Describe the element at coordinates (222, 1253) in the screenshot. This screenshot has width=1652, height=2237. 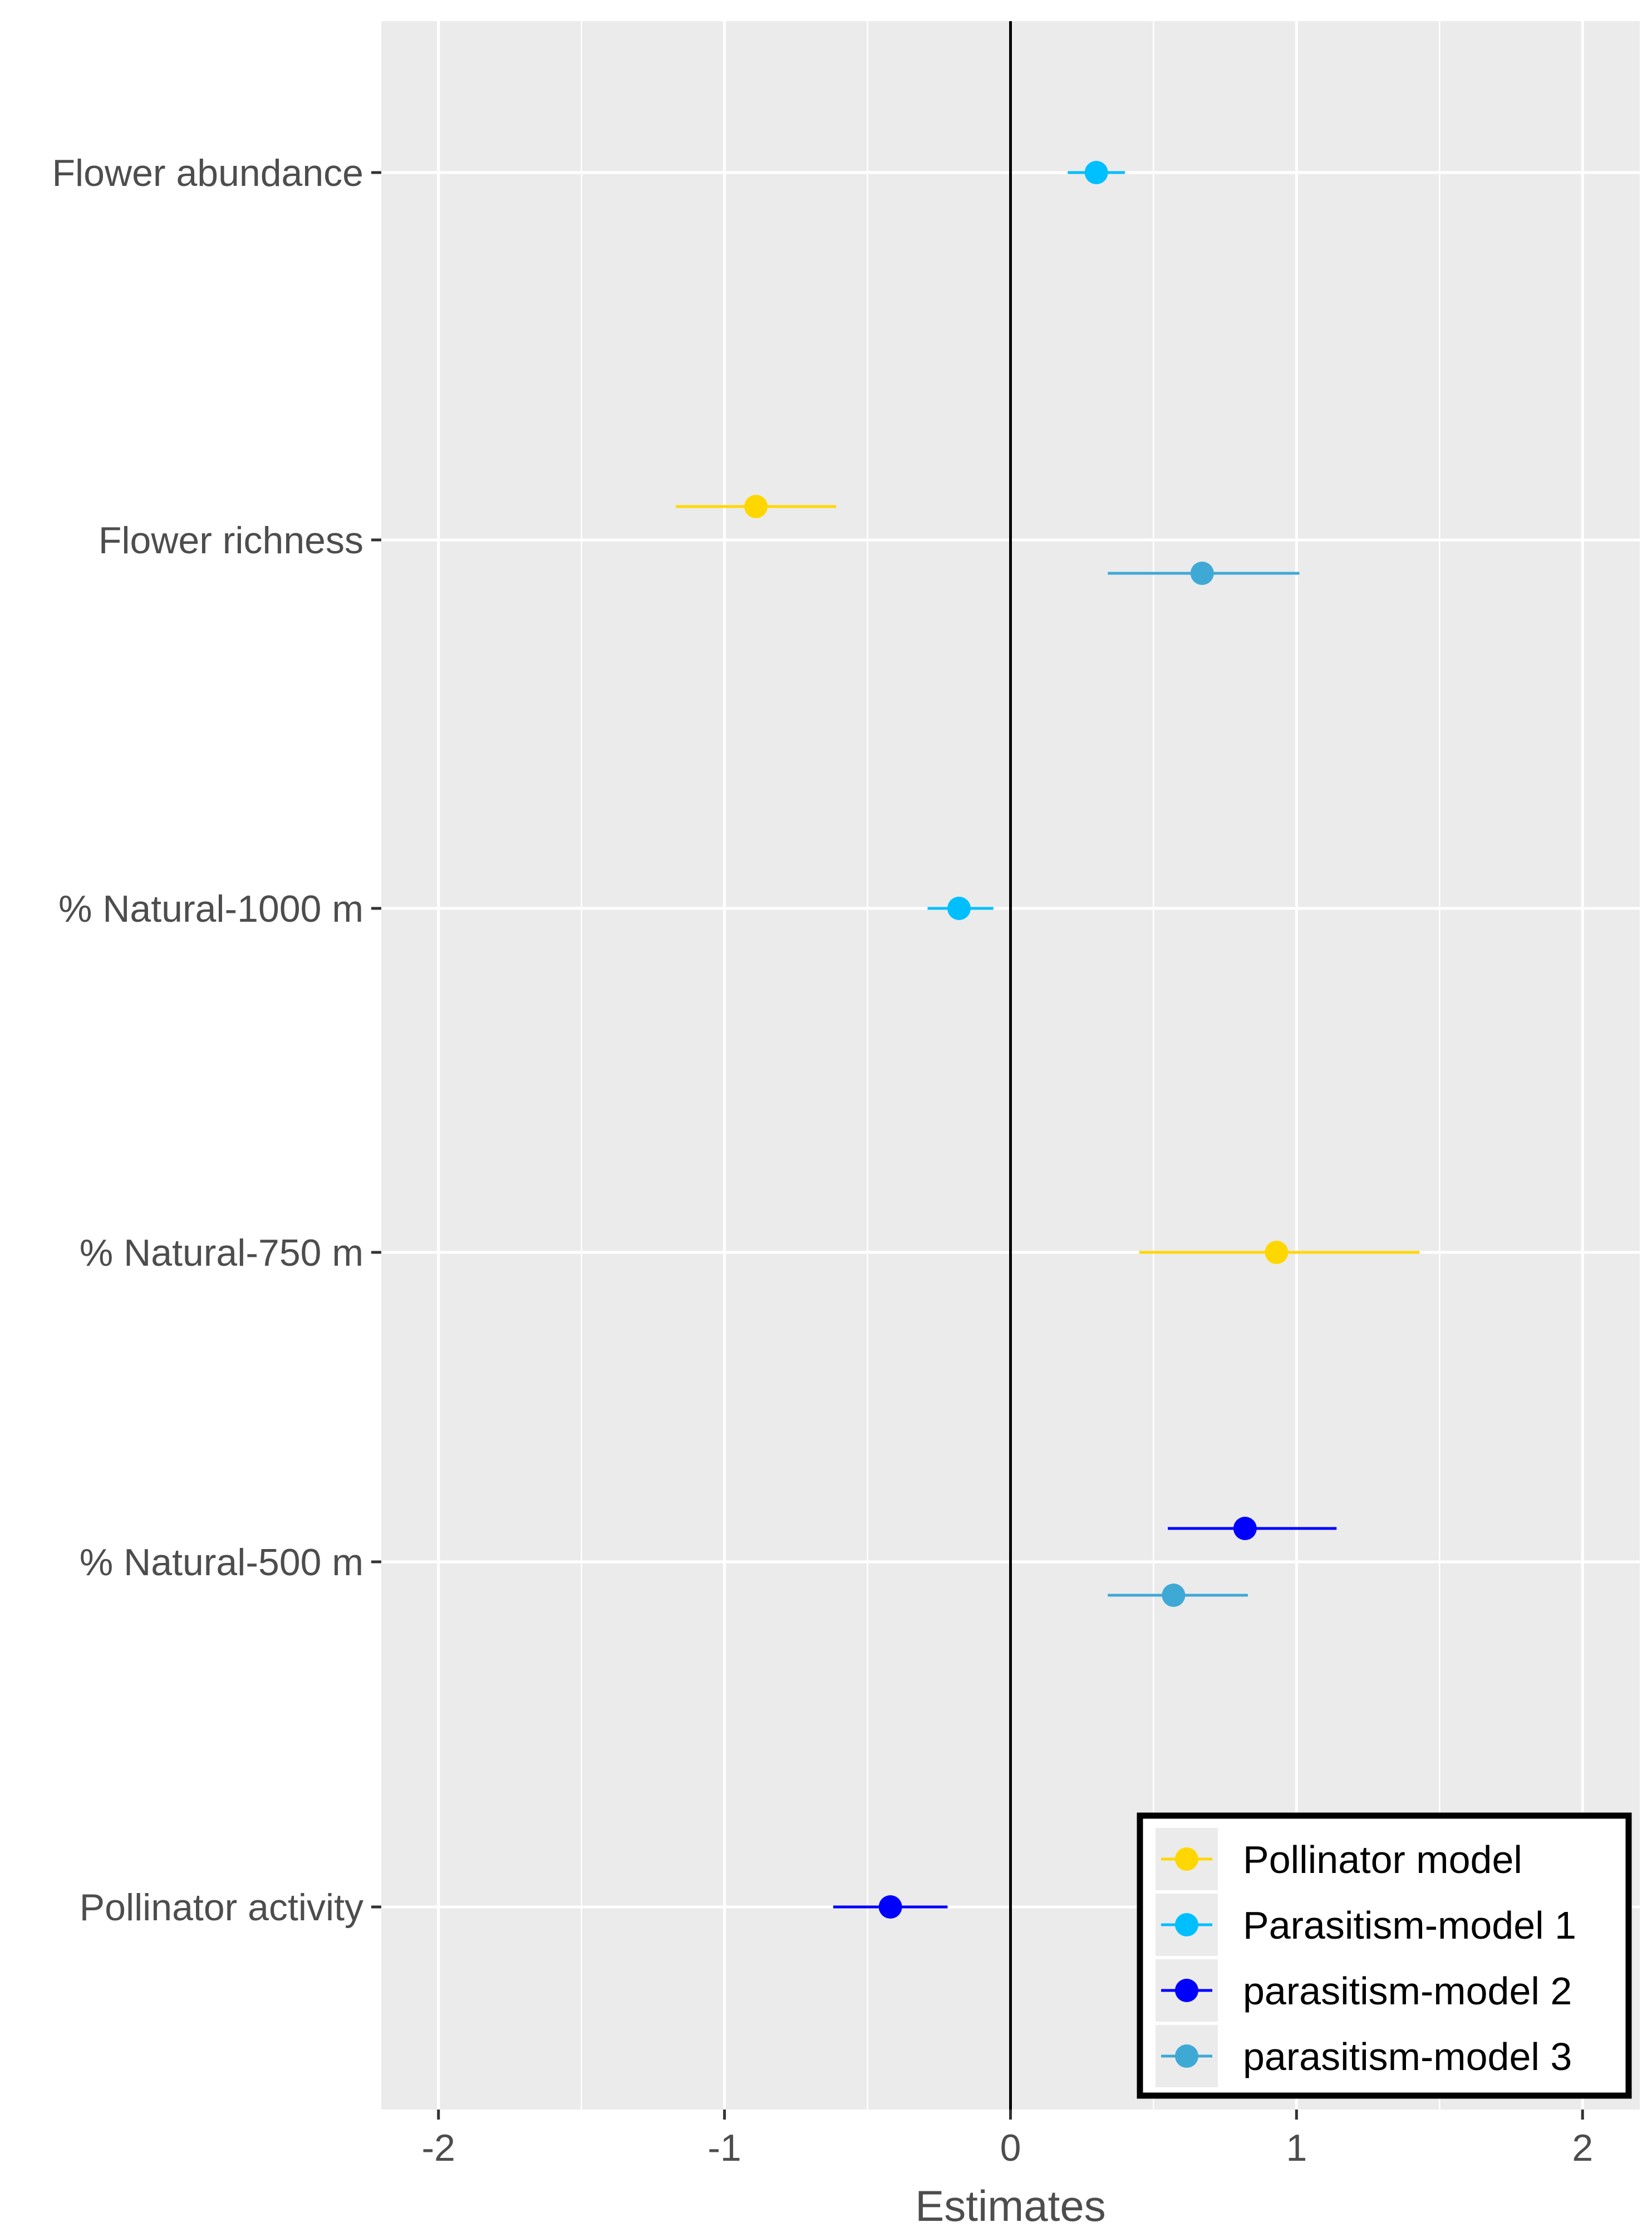
I see `y-tick-label: % Natural-750 m` at that location.